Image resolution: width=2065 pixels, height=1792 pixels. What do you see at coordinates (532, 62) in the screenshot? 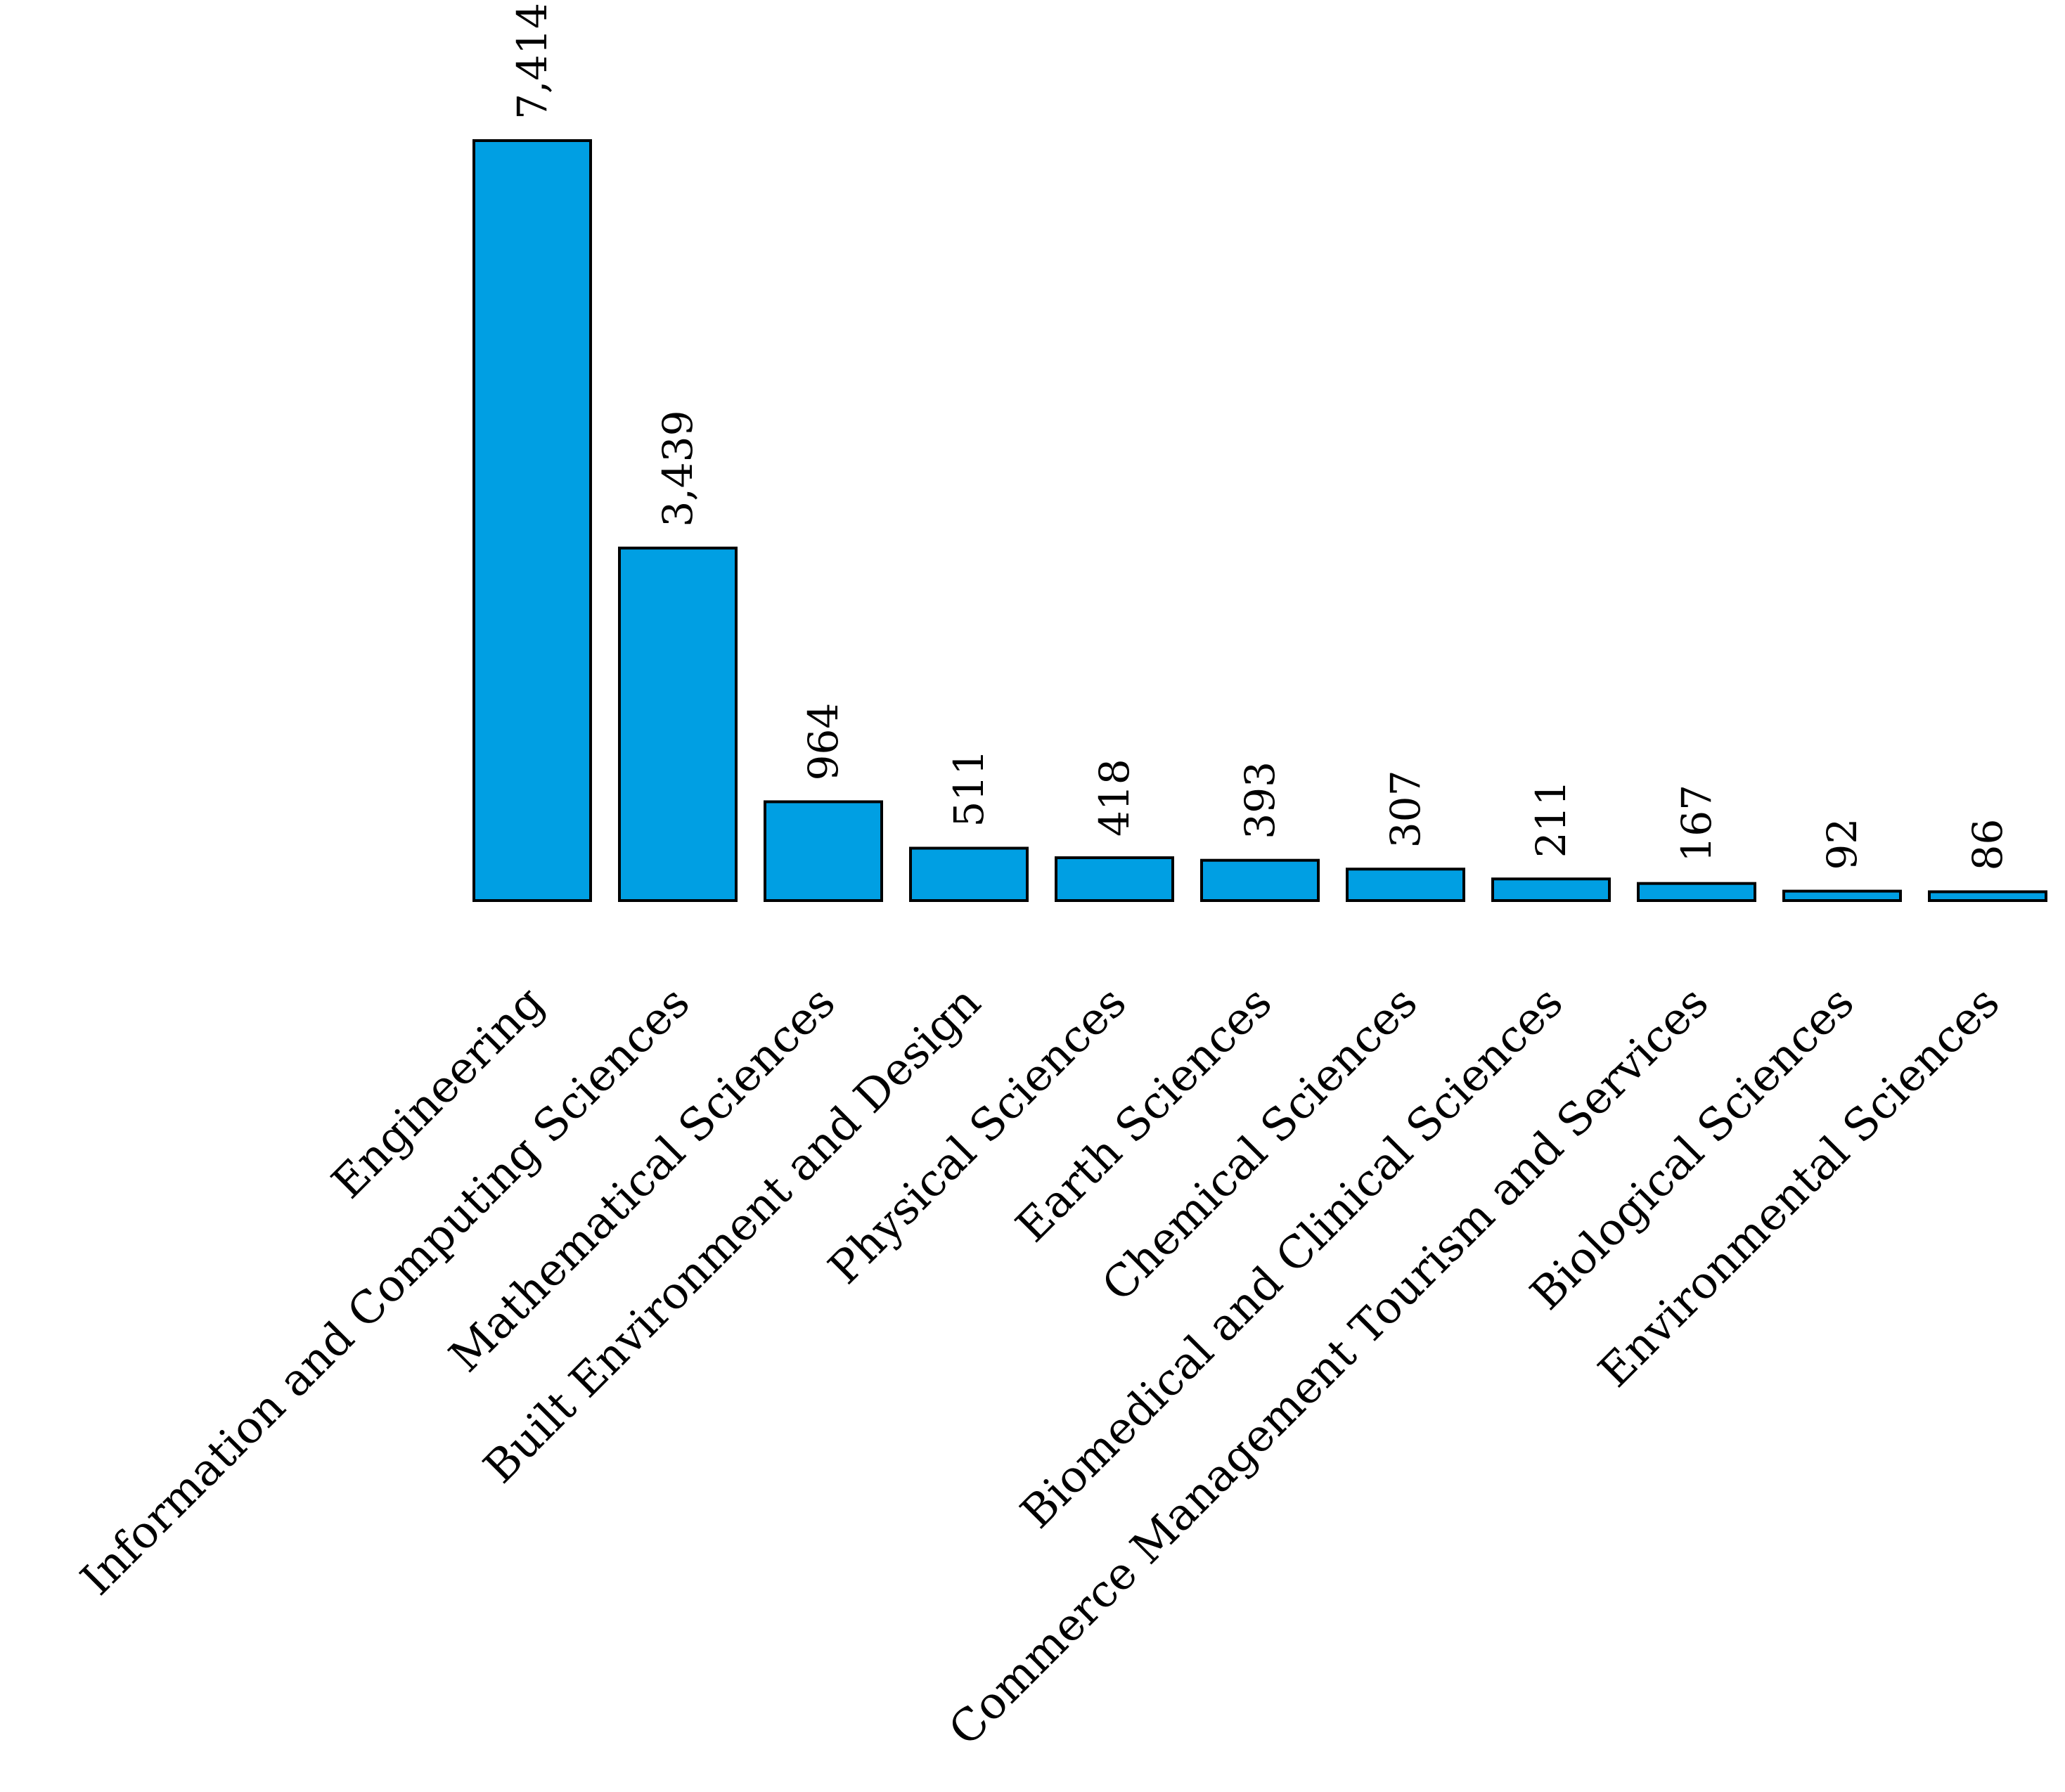
I see `value-label-1: 7,414` at bounding box center [532, 62].